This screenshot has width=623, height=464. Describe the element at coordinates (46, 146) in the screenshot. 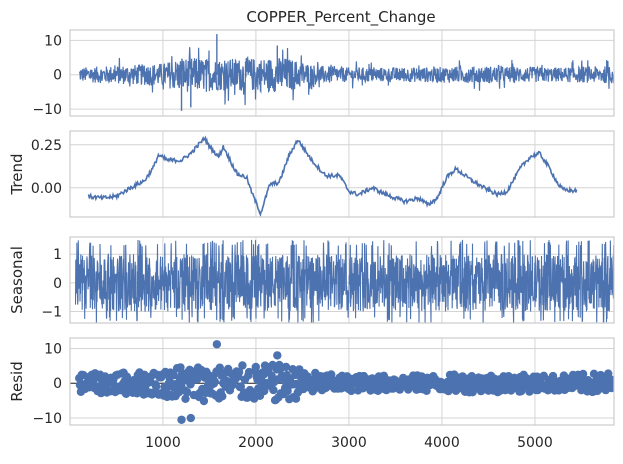

I see `y-tick-label: 0.25` at that location.